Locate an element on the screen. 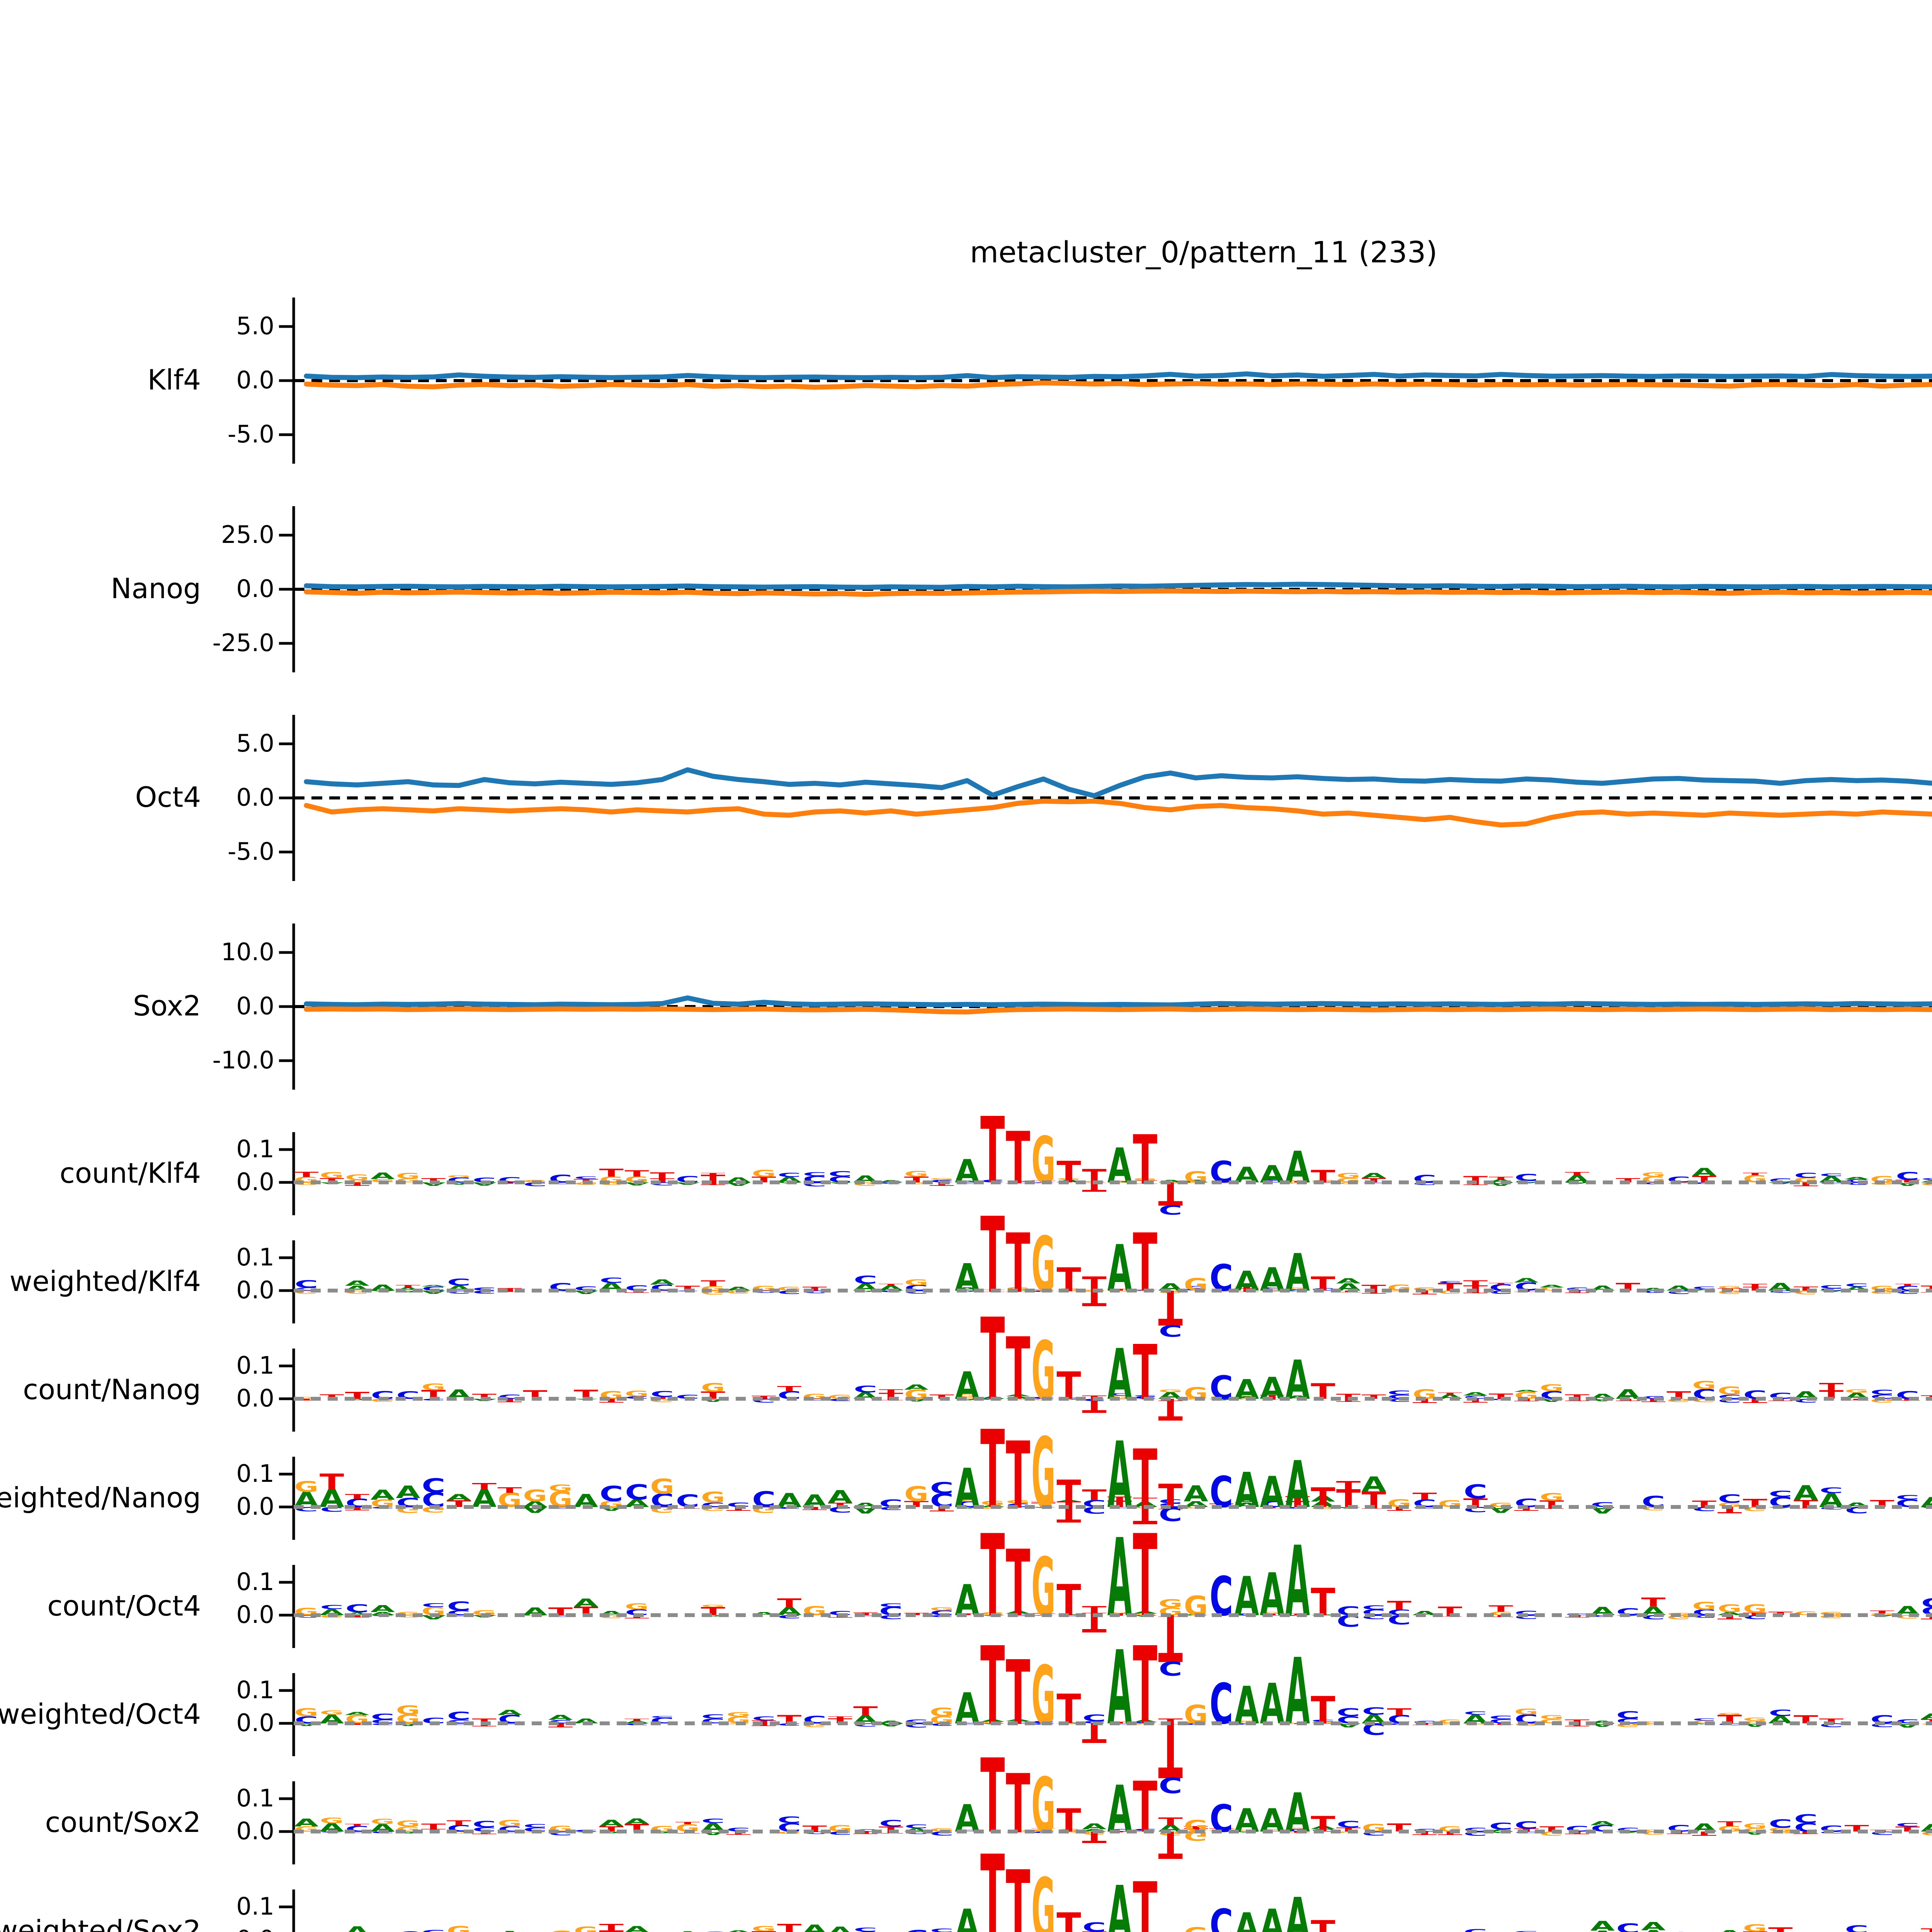 This screenshot has width=1932, height=1932. ytick-label-nanog-0.0: 0.0 is located at coordinates (255, 589).